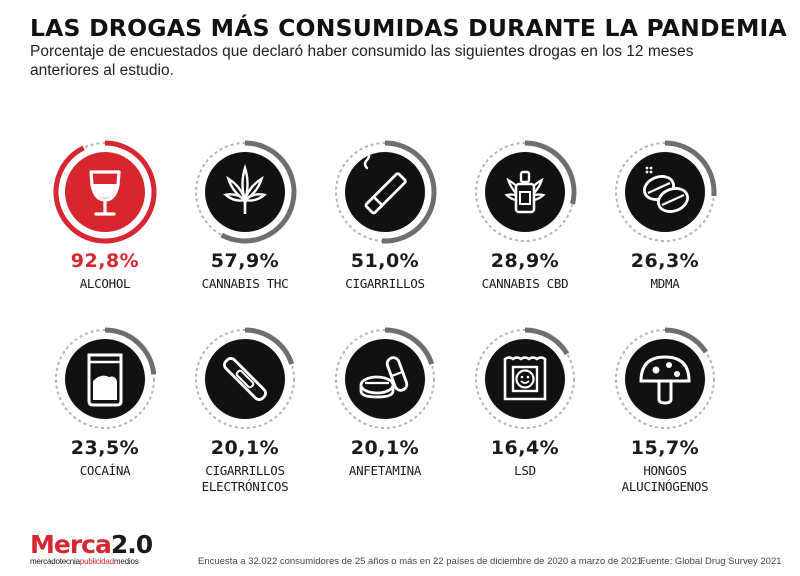 The height and width of the screenshot is (576, 800). Describe the element at coordinates (71, 544) in the screenshot. I see `logo-text-red: Merca` at that location.